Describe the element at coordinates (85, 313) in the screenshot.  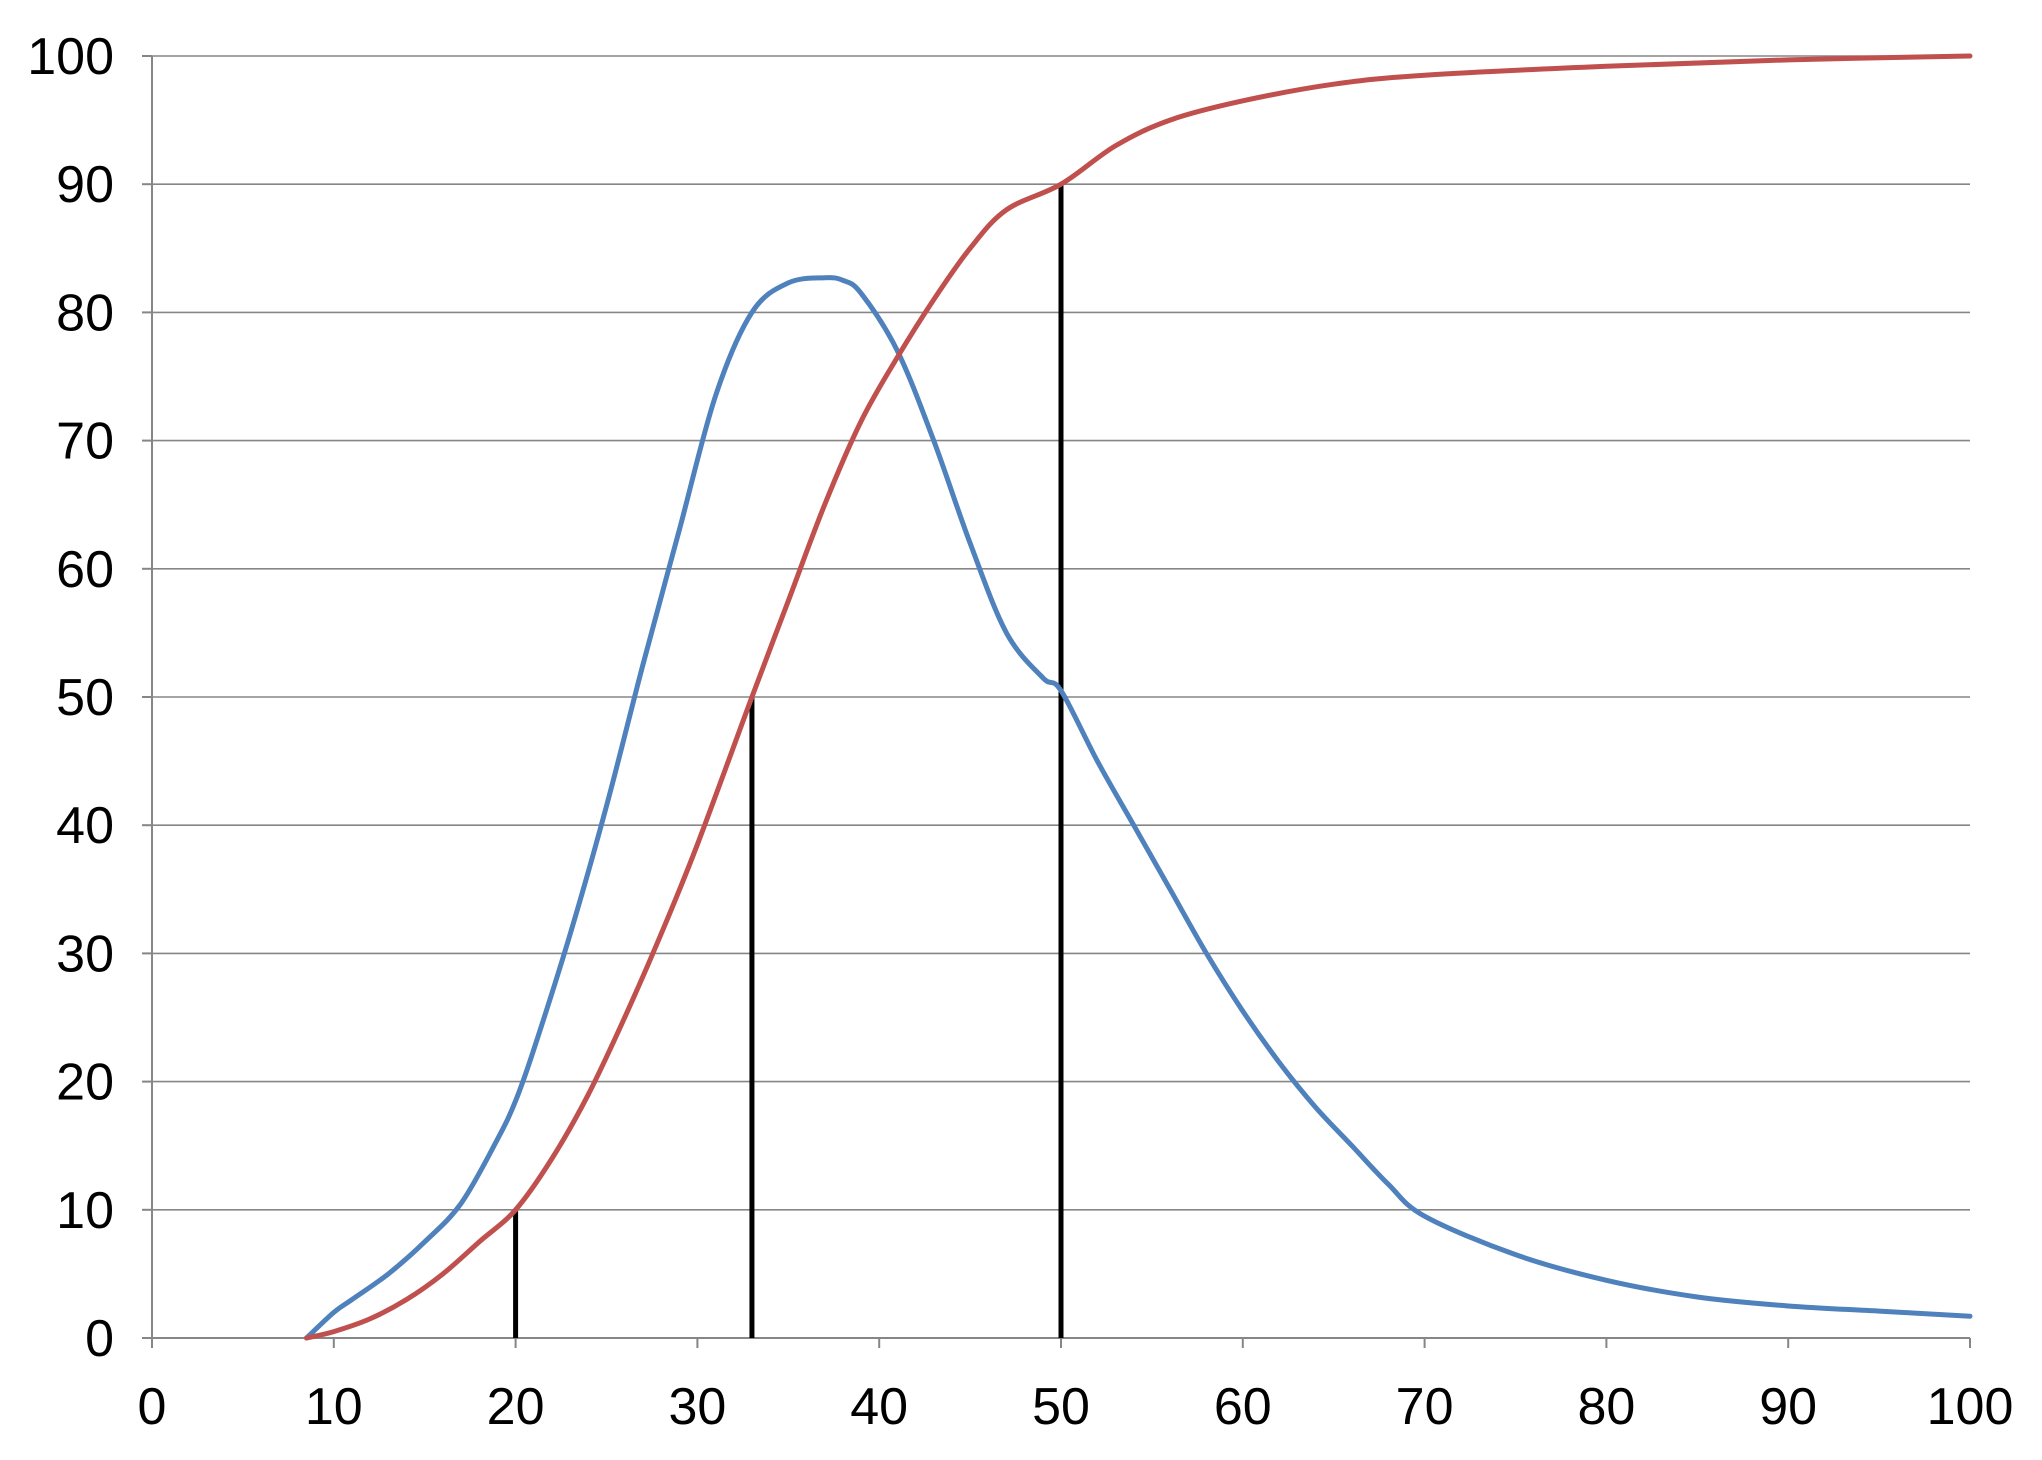
I see `y-tick-label: 80` at that location.